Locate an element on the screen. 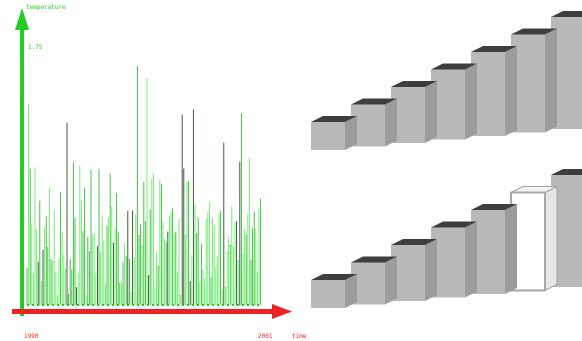 The image size is (582, 341). x-end-label: 2001 is located at coordinates (265, 336).